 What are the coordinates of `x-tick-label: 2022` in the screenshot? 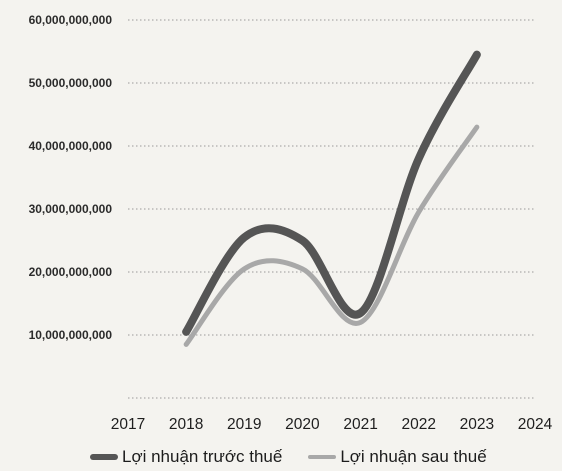 It's located at (418, 424).